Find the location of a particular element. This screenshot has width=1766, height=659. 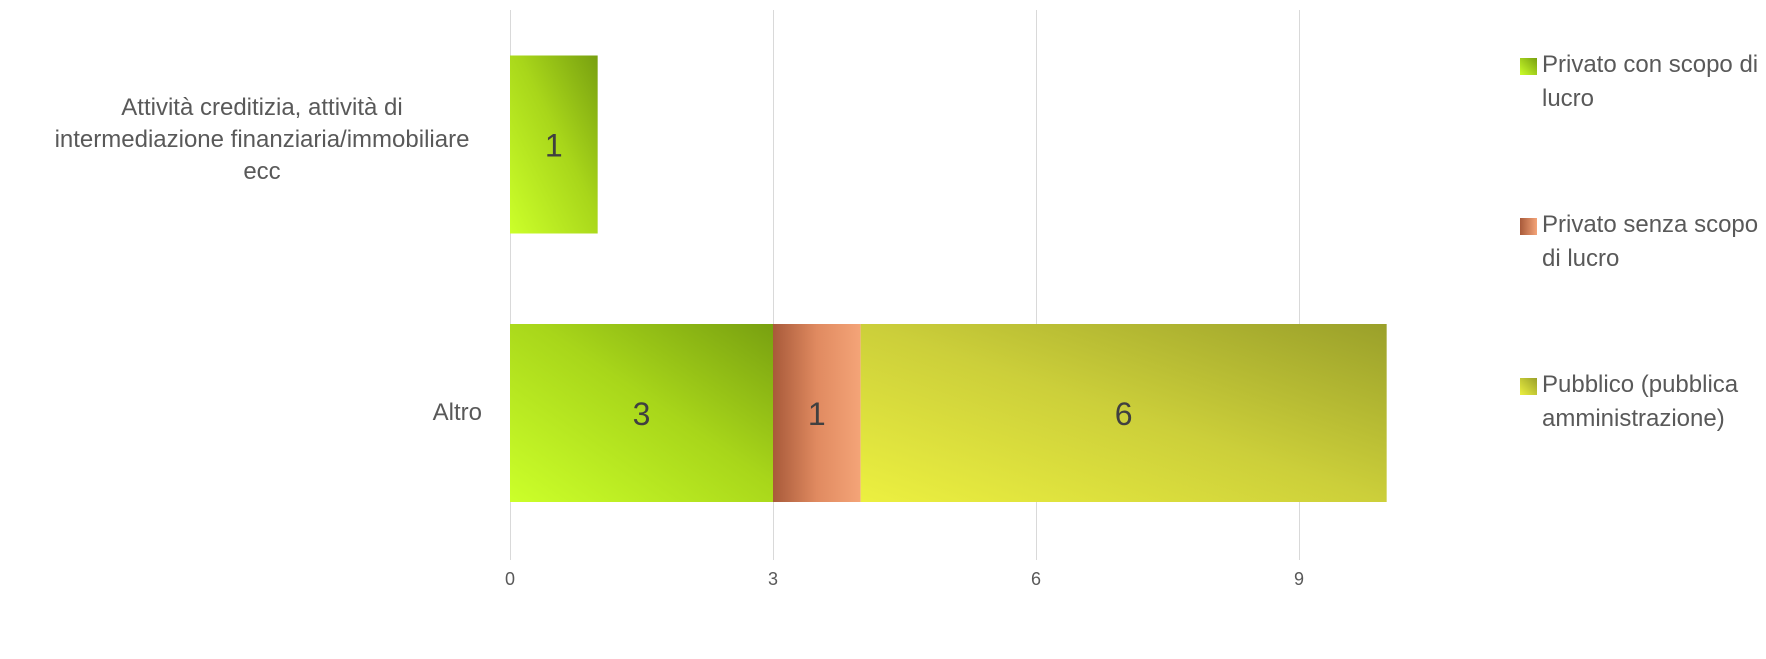

x-tick-label: 0 is located at coordinates (510, 579).